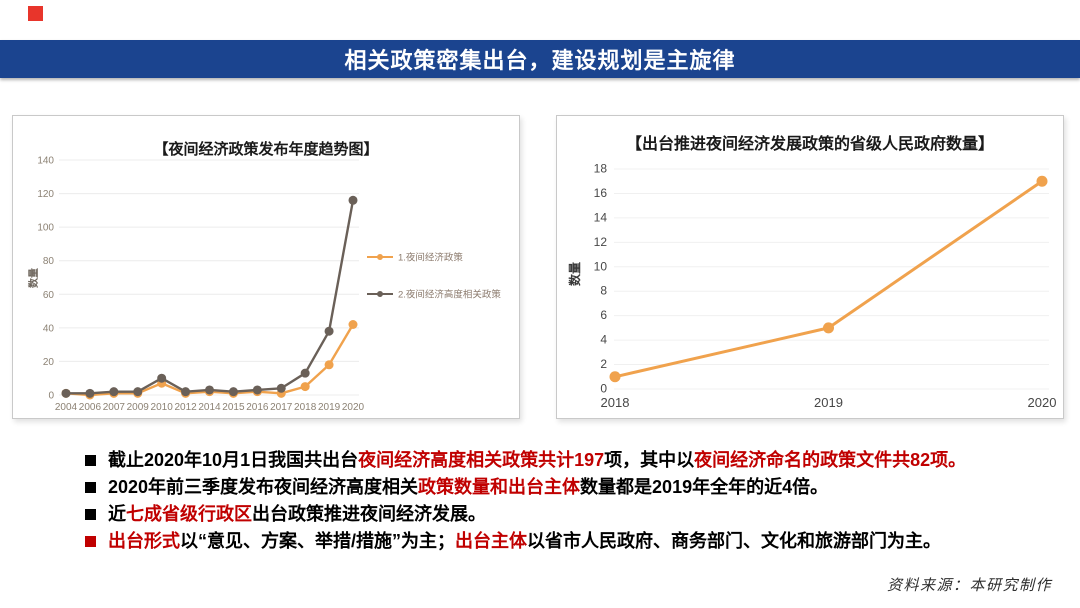  What do you see at coordinates (430, 258) in the screenshot?
I see `legend-label: 1.夜间经济政策` at bounding box center [430, 258].